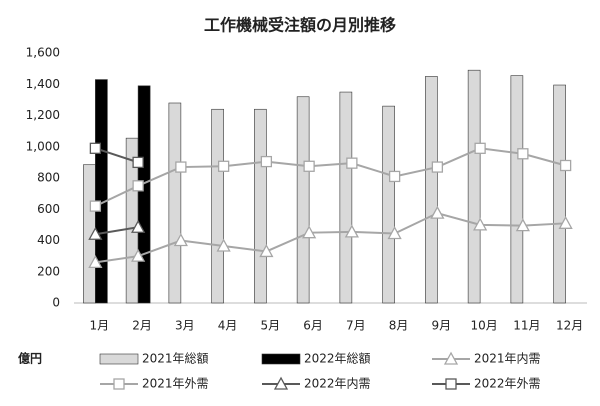 The height and width of the screenshot is (406, 600). I want to click on y-tick-label: 1,200, so click(43, 115).